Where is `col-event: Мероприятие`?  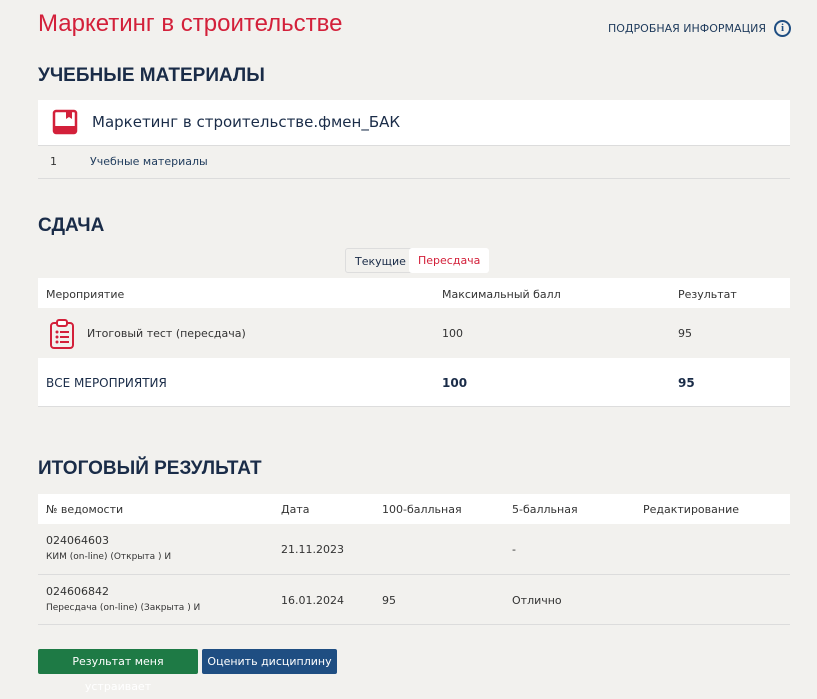
col-event: Мероприятие is located at coordinates (85, 294).